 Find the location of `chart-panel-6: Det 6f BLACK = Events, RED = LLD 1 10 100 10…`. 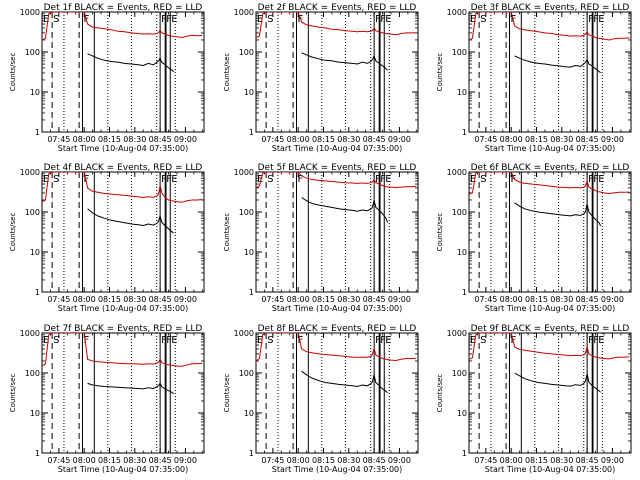

chart-panel-6: Det 6f BLACK = Events, RED = LLD 1 10 100 10… is located at coordinates (534, 238).